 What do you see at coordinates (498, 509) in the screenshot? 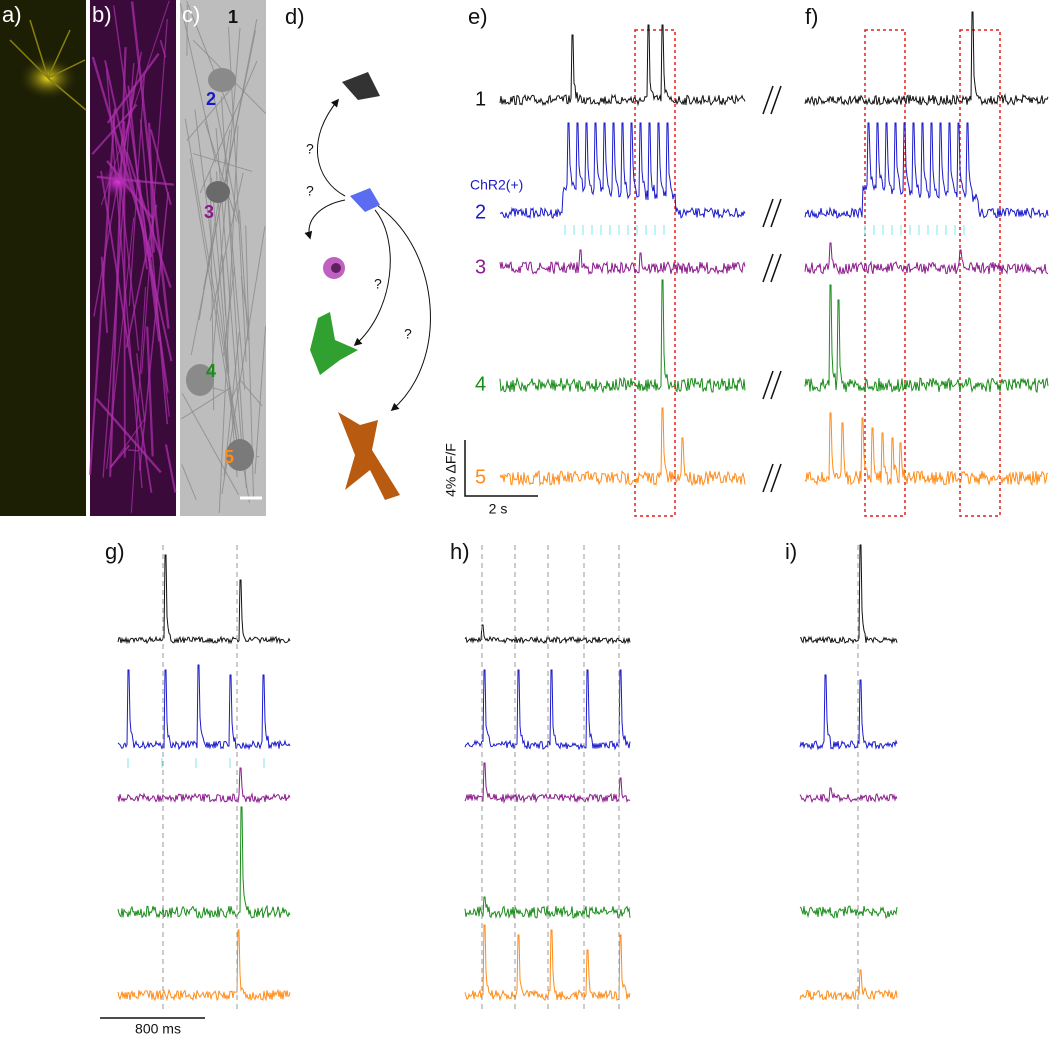
I see `scale-label: 2 s` at bounding box center [498, 509].